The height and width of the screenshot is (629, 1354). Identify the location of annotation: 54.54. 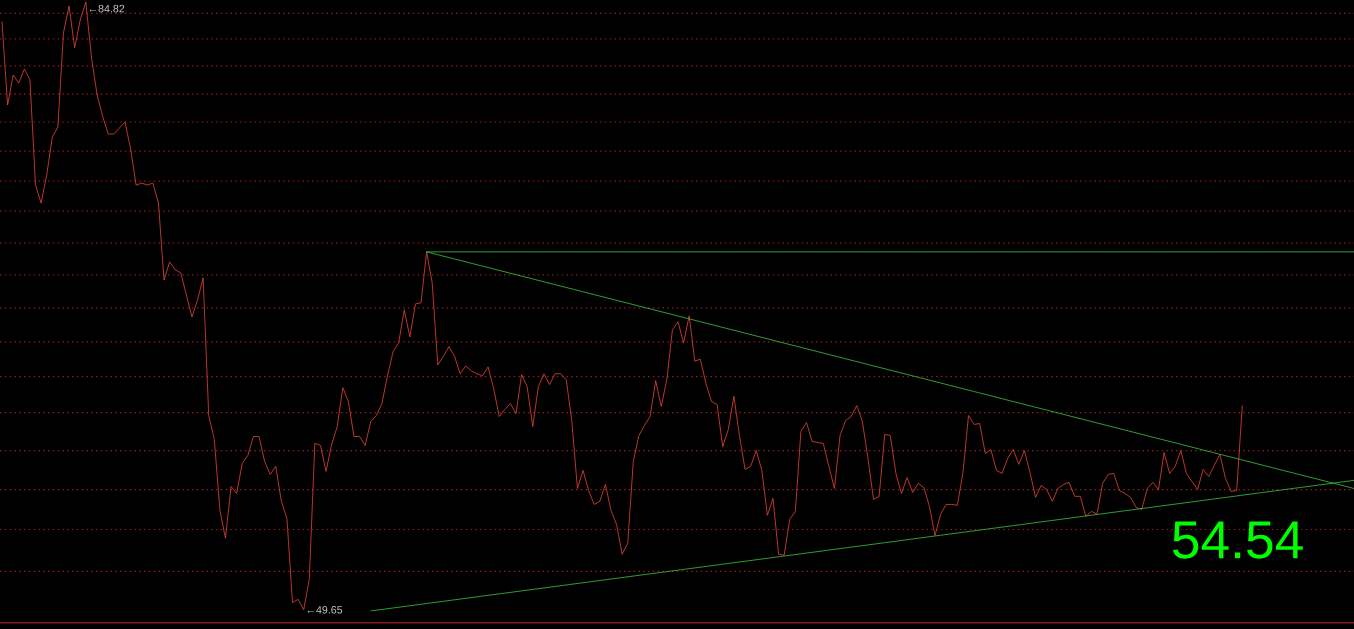
(1237, 540).